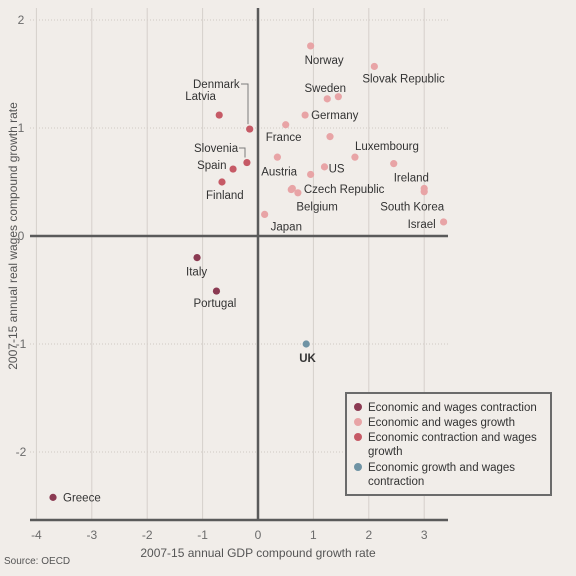 The height and width of the screenshot is (576, 576). I want to click on point-label: Japan, so click(286, 227).